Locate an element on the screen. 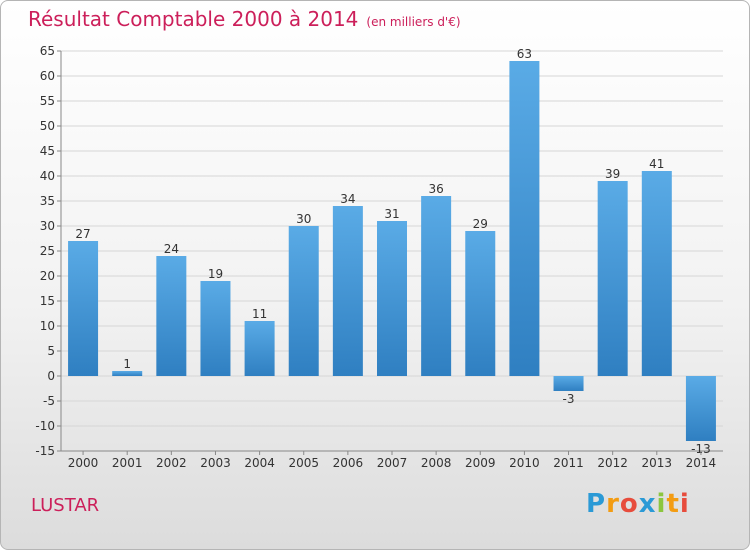 The image size is (750, 550). x-tick-label: 2003 is located at coordinates (215, 463).